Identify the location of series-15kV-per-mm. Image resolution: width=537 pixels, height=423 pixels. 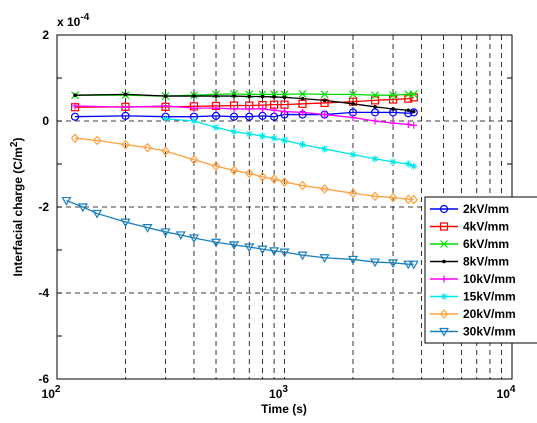
(290, 142).